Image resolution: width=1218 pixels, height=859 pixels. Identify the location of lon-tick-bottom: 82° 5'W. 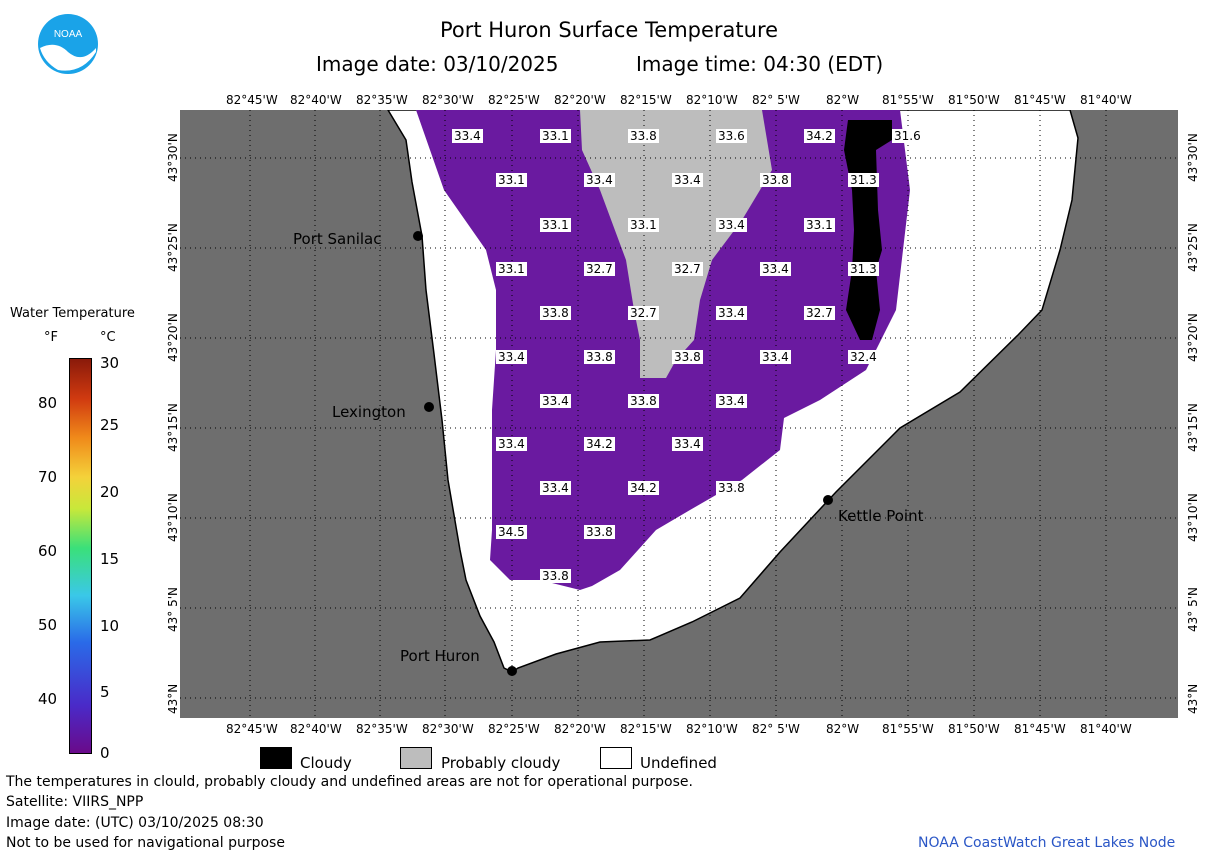
(776, 729).